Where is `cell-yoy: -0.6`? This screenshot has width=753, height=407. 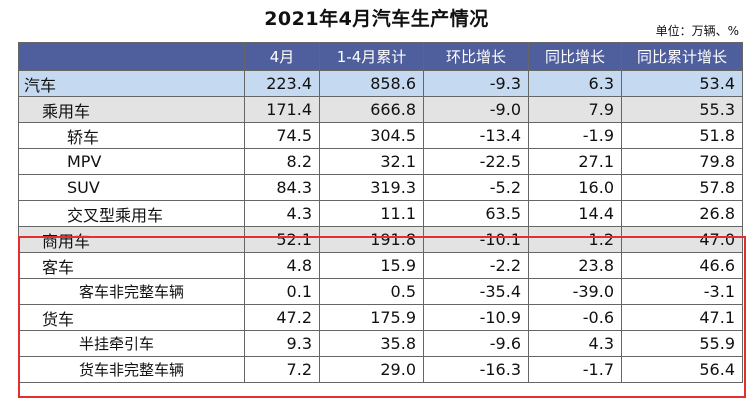
cell-yoy: -0.6 is located at coordinates (575, 317).